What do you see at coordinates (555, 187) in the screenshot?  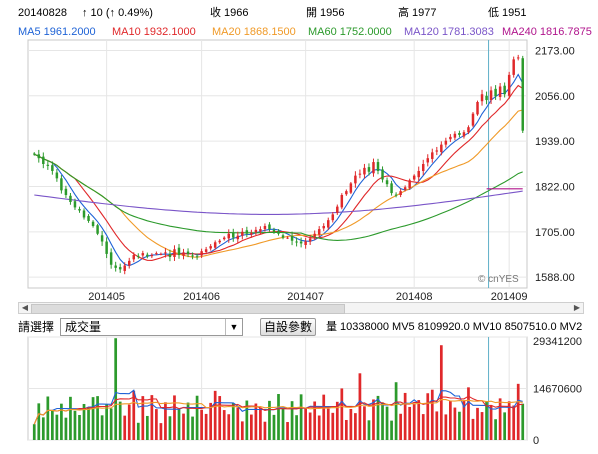 I see `price-tick-label: 1822.00` at bounding box center [555, 187].